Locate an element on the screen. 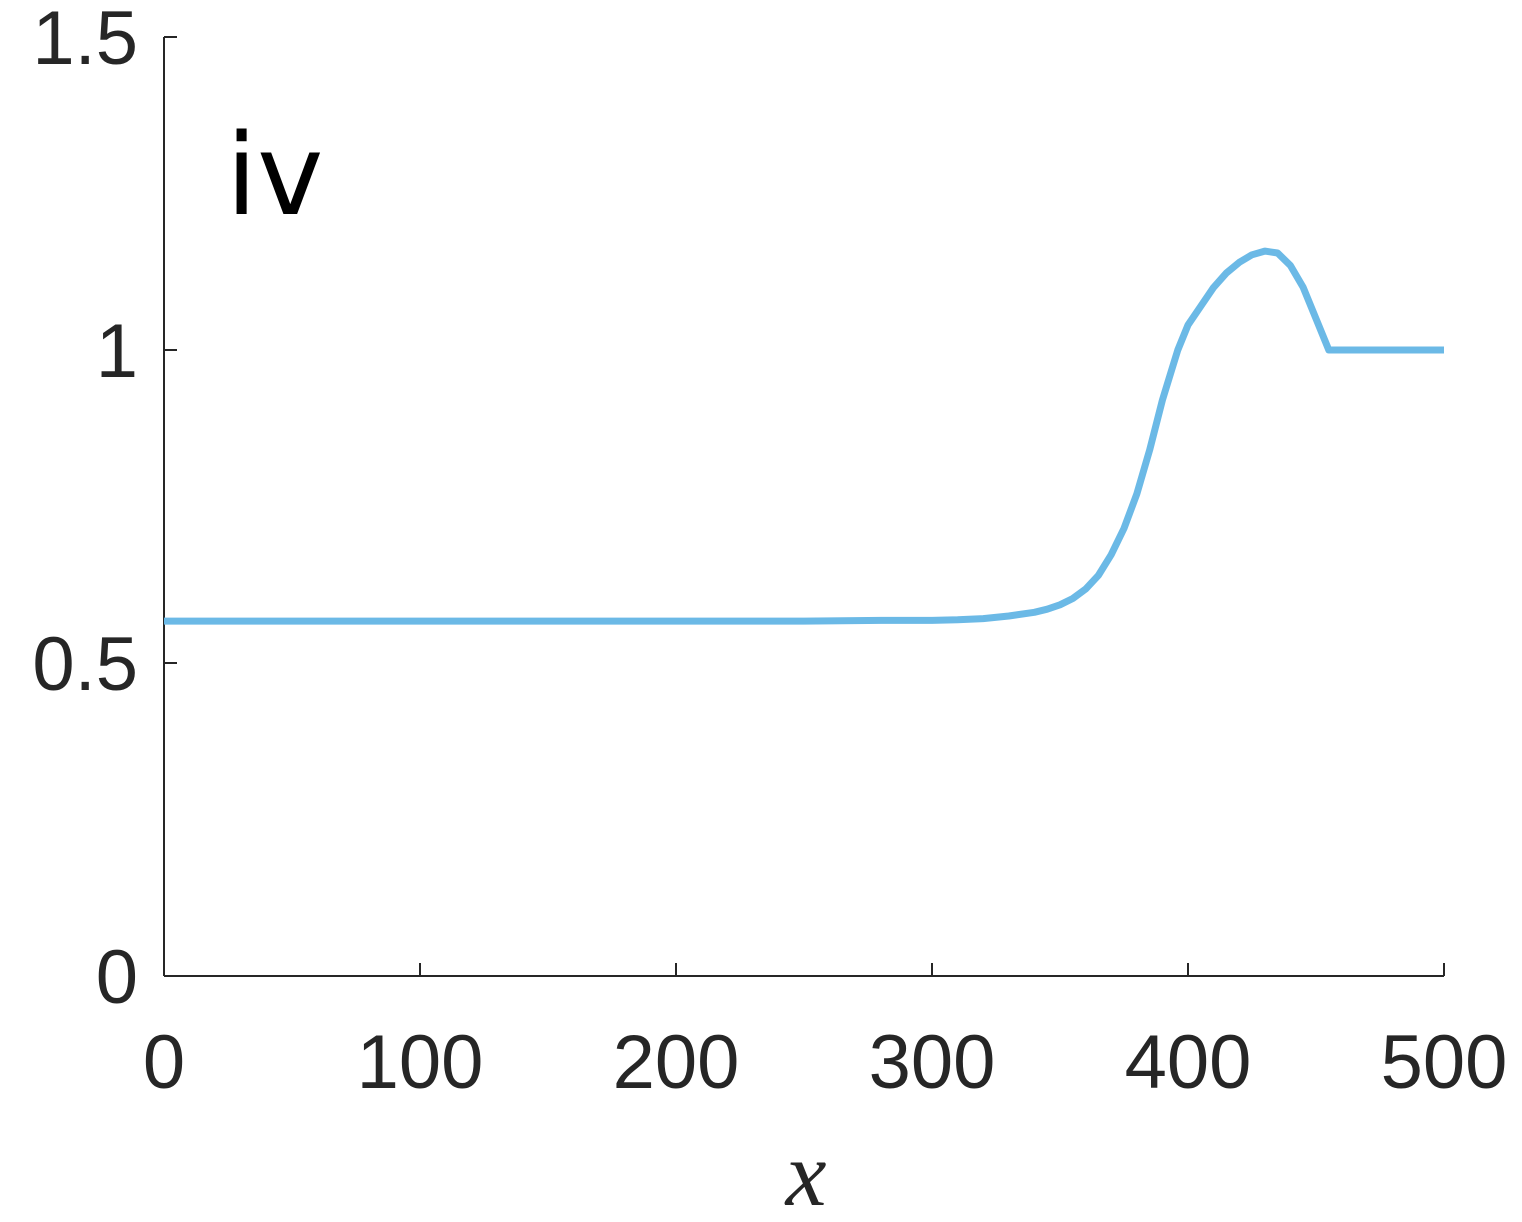 This screenshot has width=1522, height=1222. x-tick-label: 500 is located at coordinates (1444, 1062).